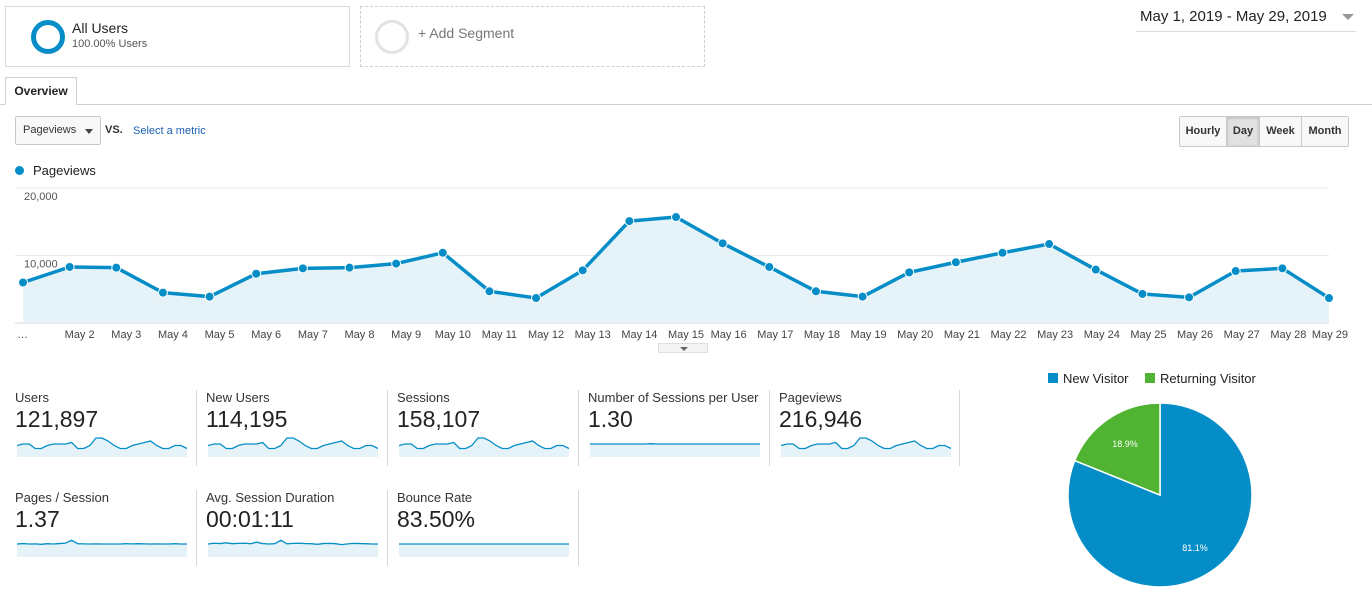 This screenshot has height=607, width=1372. What do you see at coordinates (1055, 335) in the screenshot?
I see `x-tick-label: May 23` at bounding box center [1055, 335].